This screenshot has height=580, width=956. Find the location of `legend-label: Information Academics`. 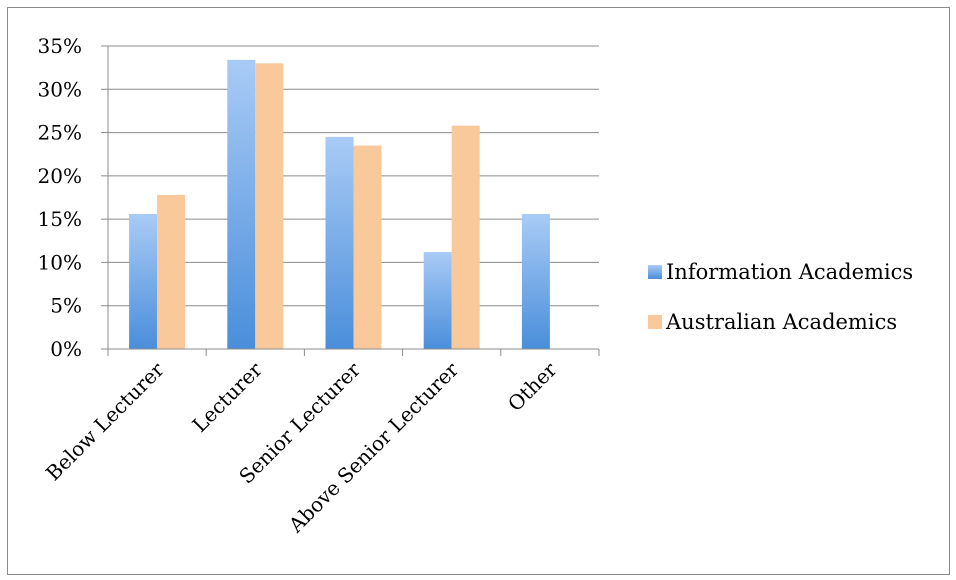

legend-label: Information Academics is located at coordinates (789, 272).